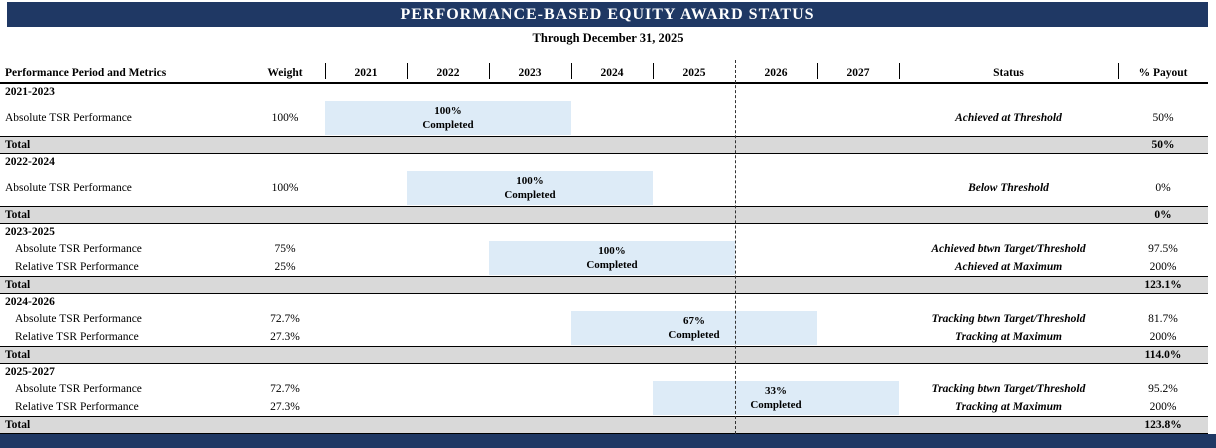 This screenshot has height=448, width=1216. I want to click on metric-payout: 81.7%, so click(1163, 319).